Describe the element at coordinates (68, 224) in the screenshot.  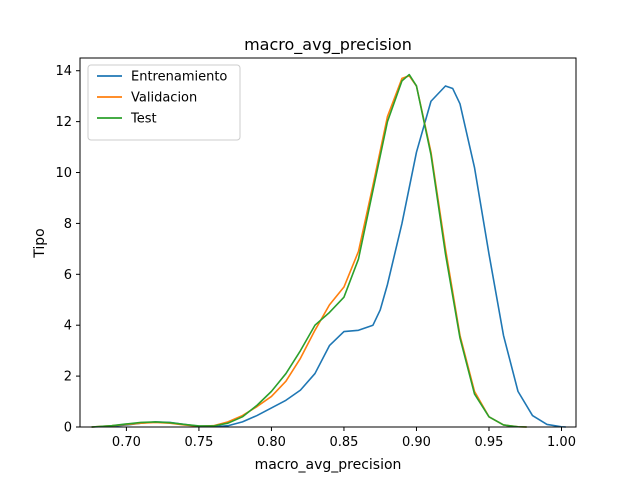
I see `y-tick-label: 8` at that location.